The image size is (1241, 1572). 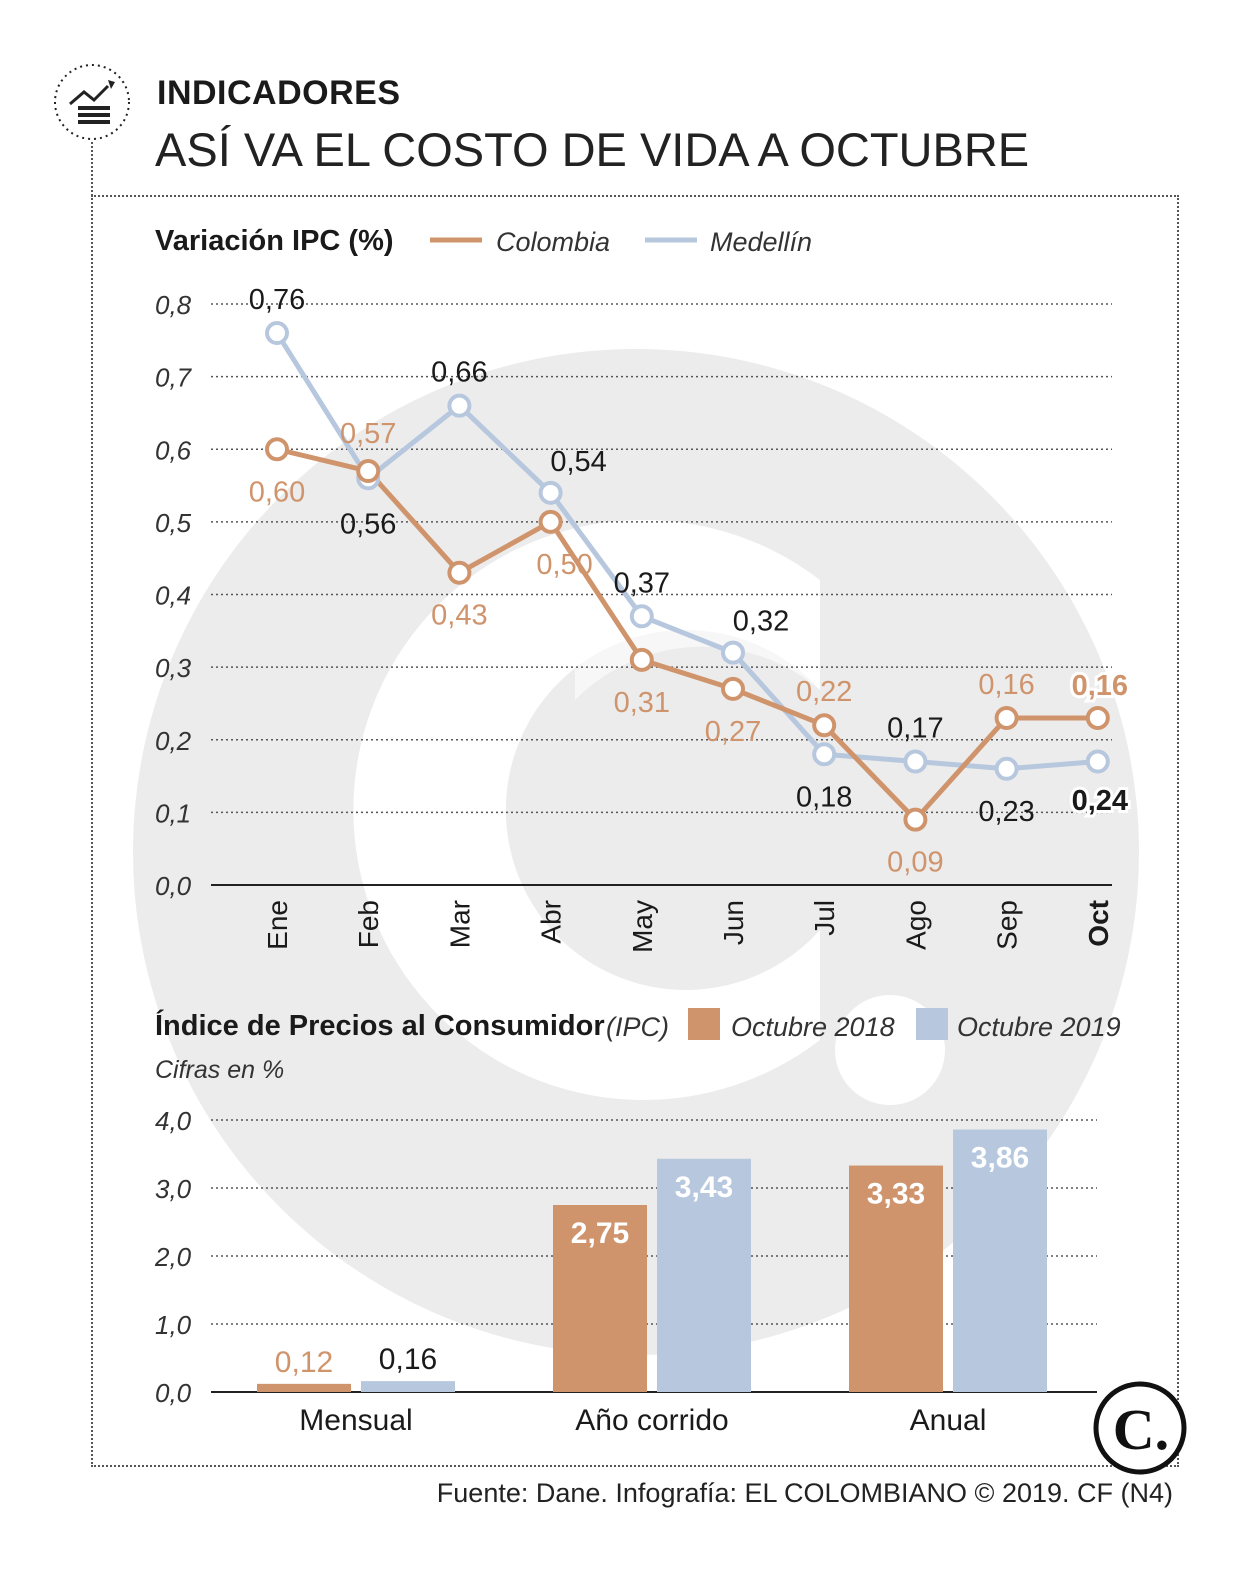 I want to click on bar-chart-y-tick: 2,0, so click(x=173, y=1257).